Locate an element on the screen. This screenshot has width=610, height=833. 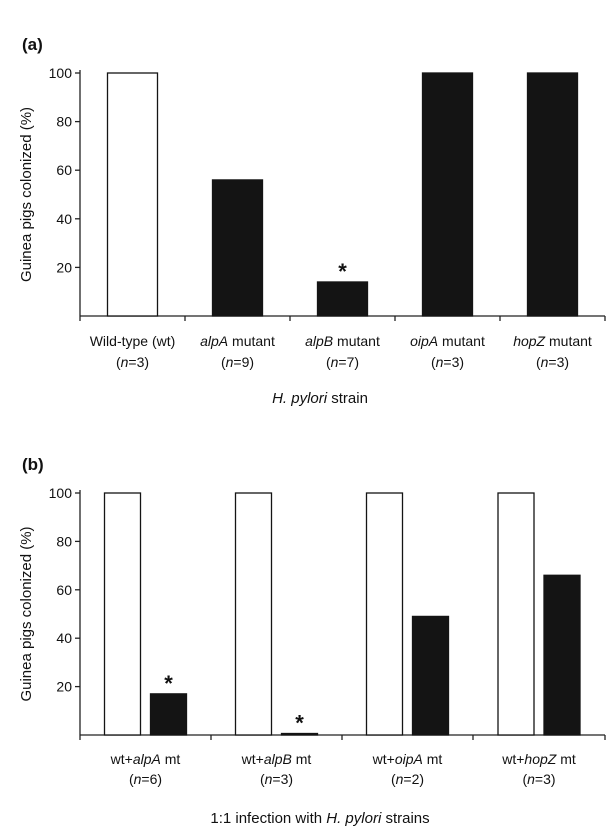
x-category-label: wt+hopZ mt is located at coordinates (538, 759).